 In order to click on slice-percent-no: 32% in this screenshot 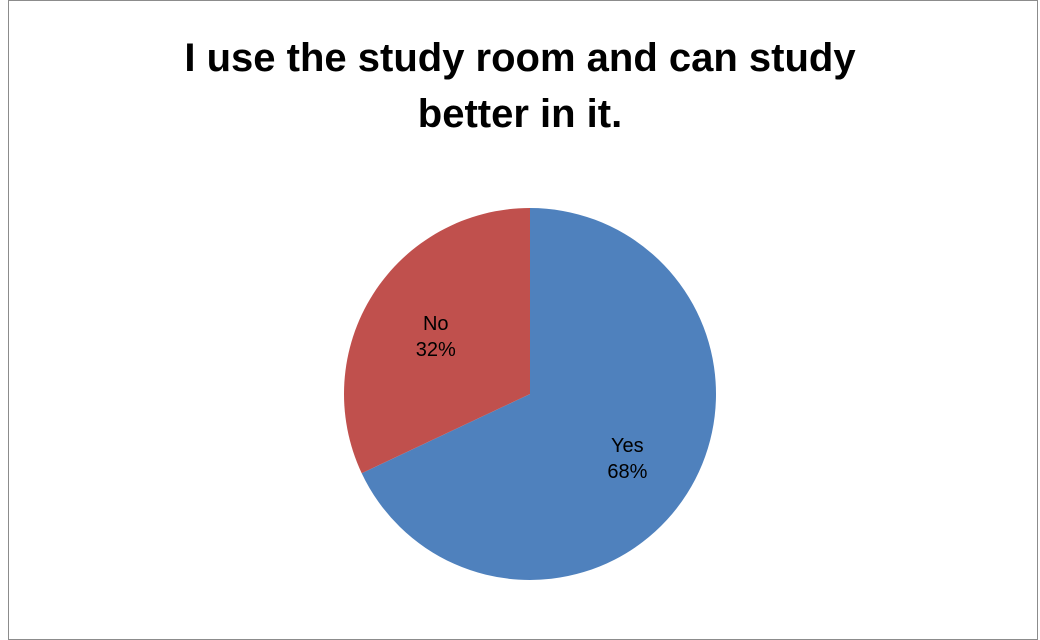, I will do `click(436, 350)`.